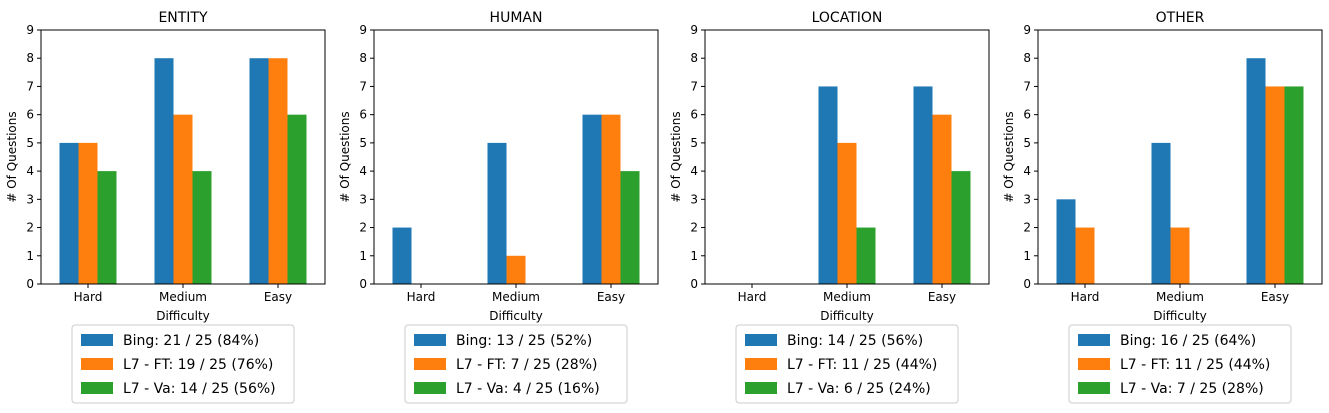 The width and height of the screenshot is (1329, 413). Describe the element at coordinates (183, 18) in the screenshot. I see `chart-title: ENTITY` at that location.